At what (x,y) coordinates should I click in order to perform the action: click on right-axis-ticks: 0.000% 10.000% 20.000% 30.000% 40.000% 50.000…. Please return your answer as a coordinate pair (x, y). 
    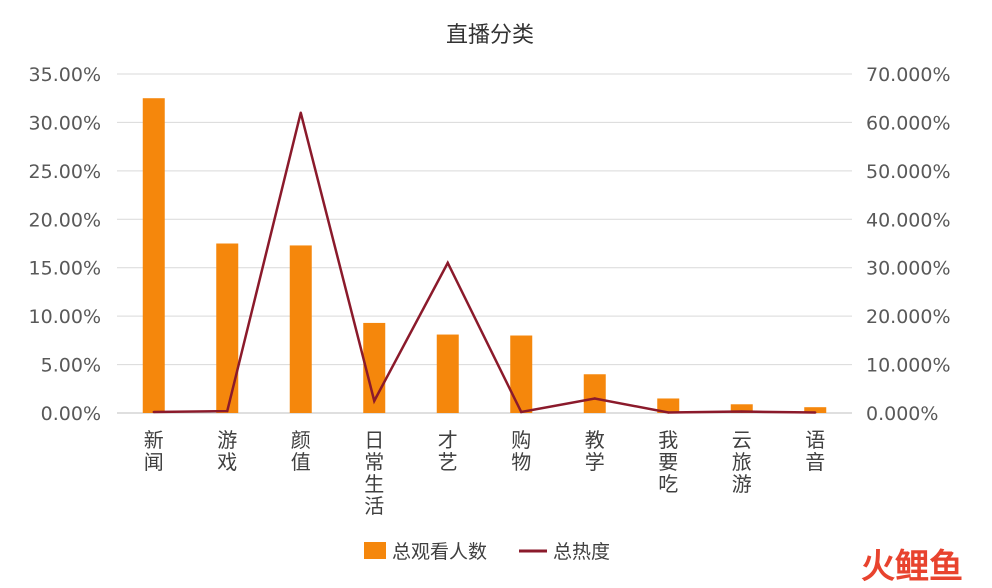
    Looking at the image, I should click on (908, 244).